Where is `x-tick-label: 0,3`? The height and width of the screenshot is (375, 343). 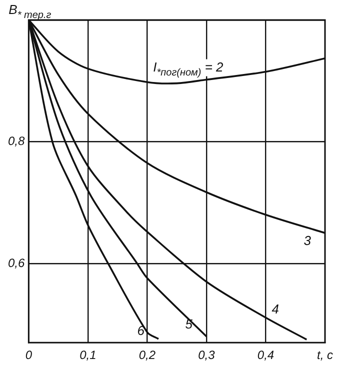
x-tick-label: 0,3 is located at coordinates (207, 355).